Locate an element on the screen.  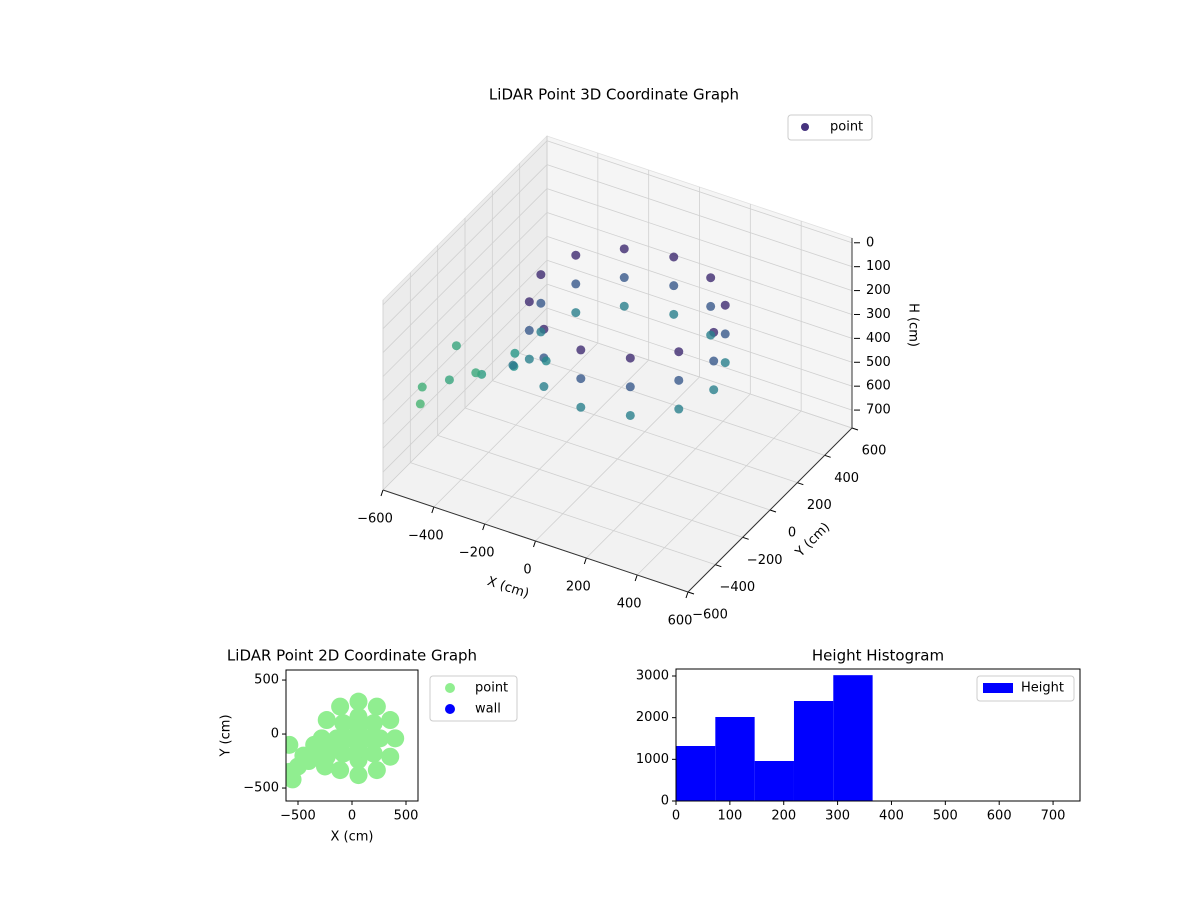
x-tick-label: −400 is located at coordinates (426, 536).